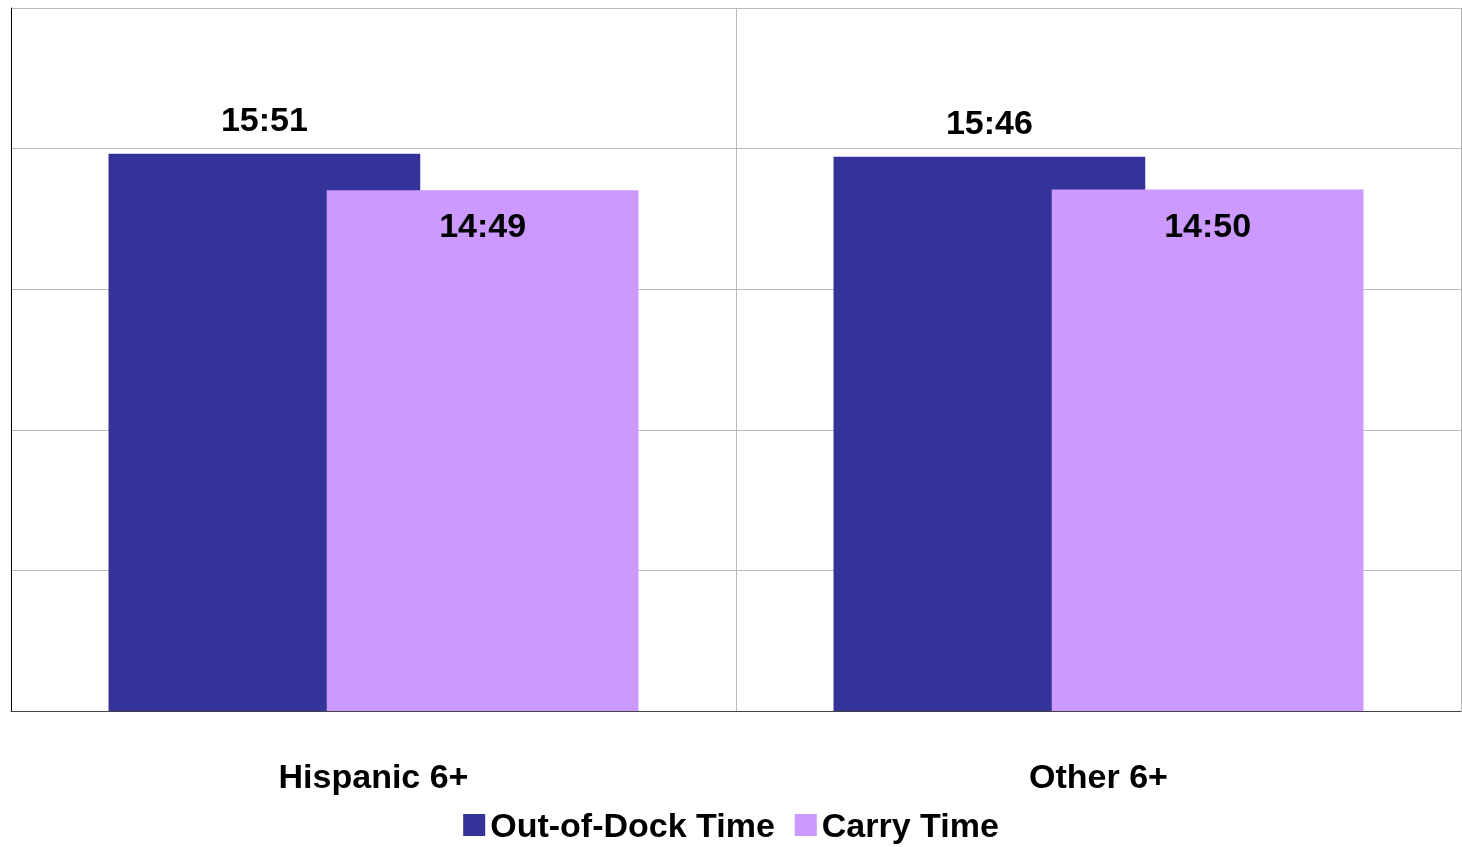 The image size is (1462, 847). I want to click on data-label: 15:46, so click(989, 121).